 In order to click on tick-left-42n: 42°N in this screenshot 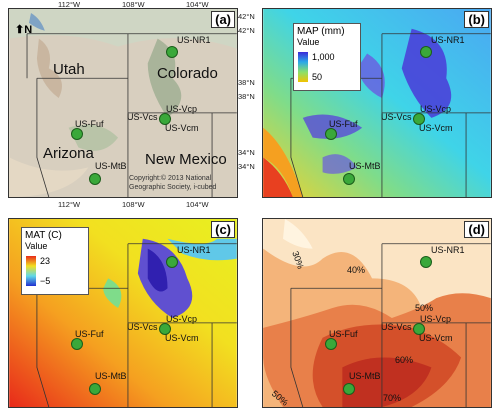, I will do `click(246, 30)`.